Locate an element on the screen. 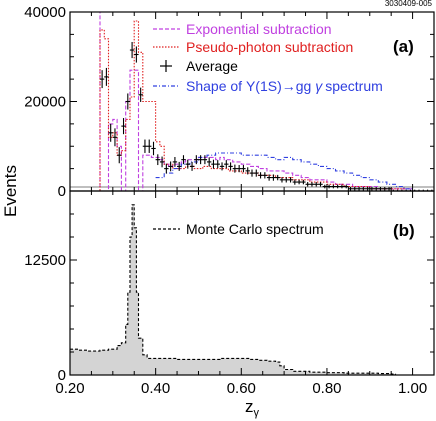  y-tick-label: 40000 is located at coordinates (45, 12).